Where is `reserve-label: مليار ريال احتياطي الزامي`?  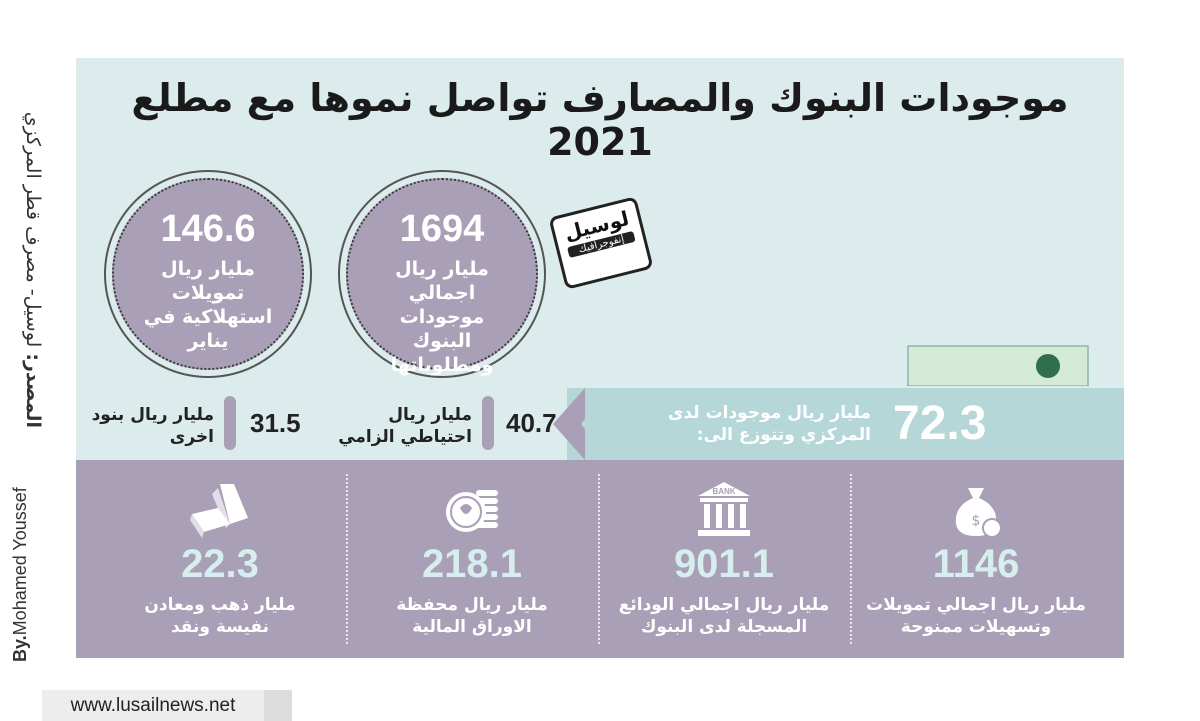
reserve-label: مليار ريال احتياطي الزامي is located at coordinates (405, 426).